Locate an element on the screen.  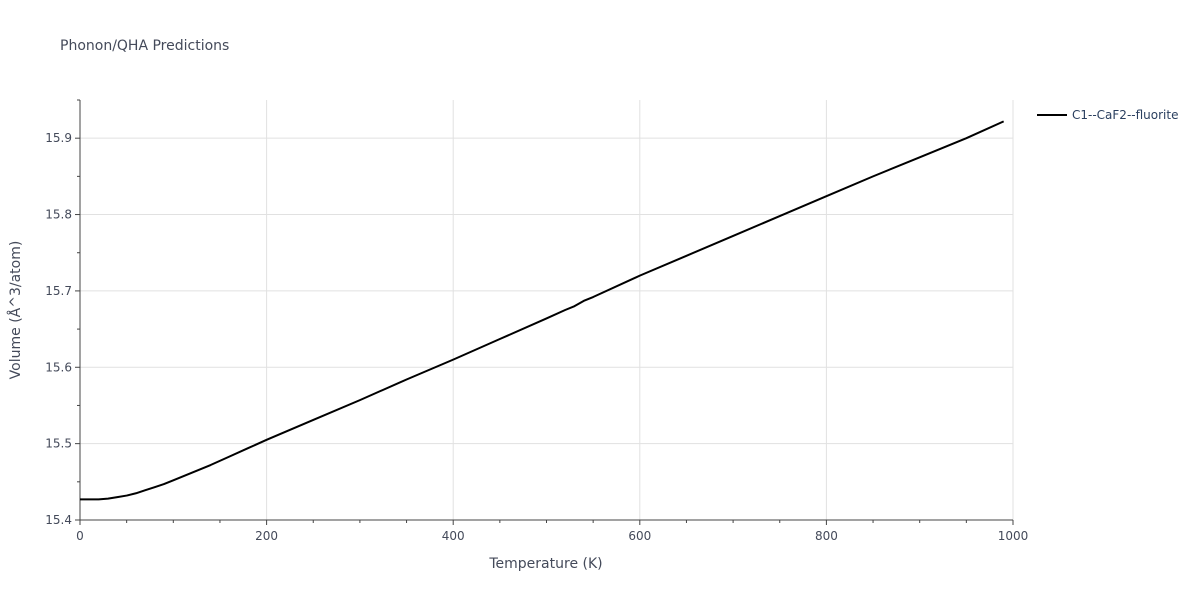
y-tick-label: 15.8 is located at coordinates (58, 215).